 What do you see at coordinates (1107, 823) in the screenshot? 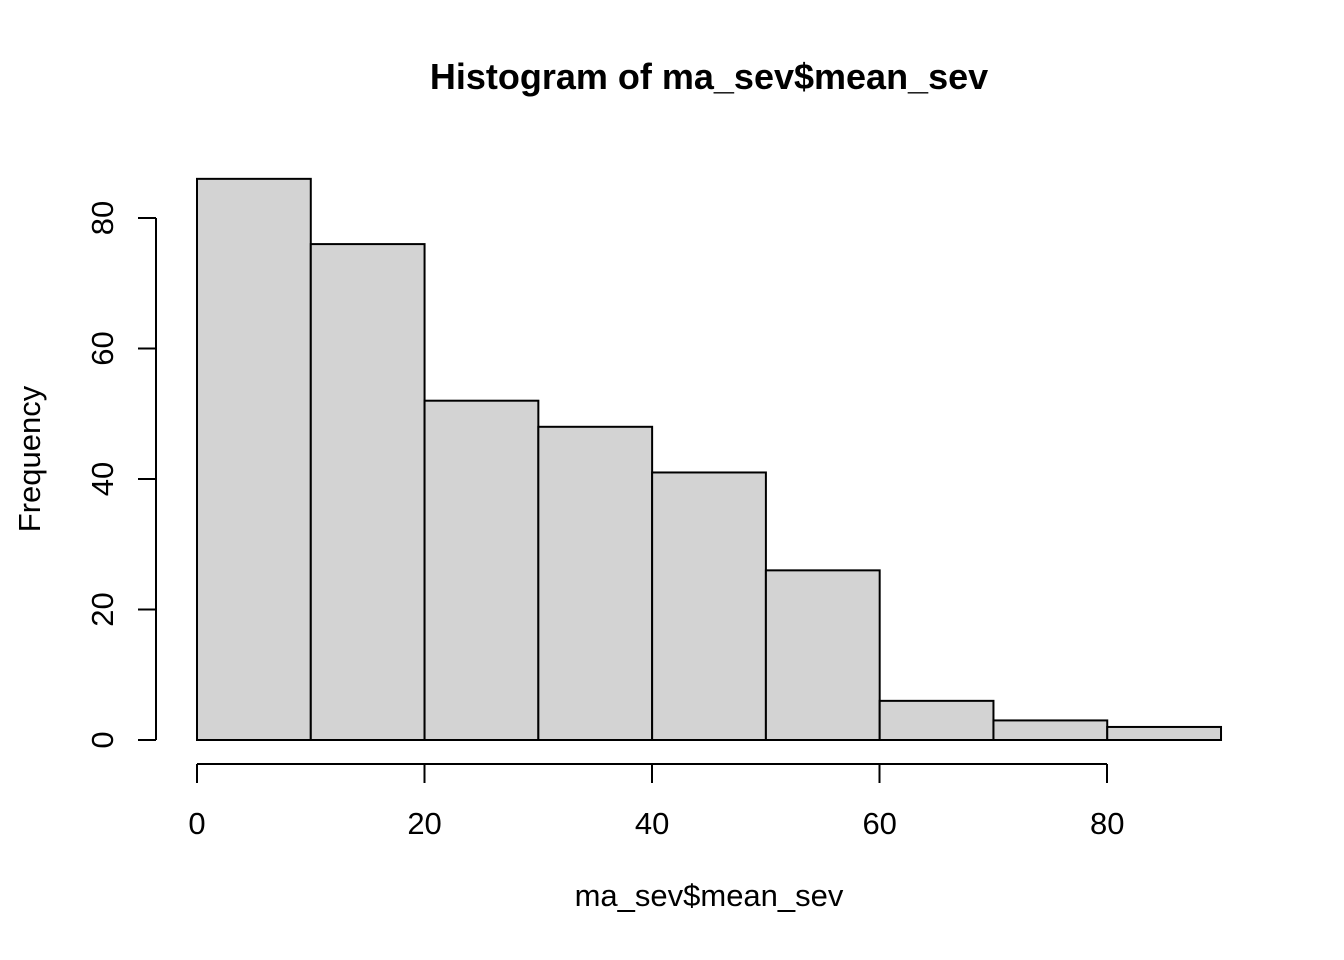
I see `x-tick-label: 80` at bounding box center [1107, 823].